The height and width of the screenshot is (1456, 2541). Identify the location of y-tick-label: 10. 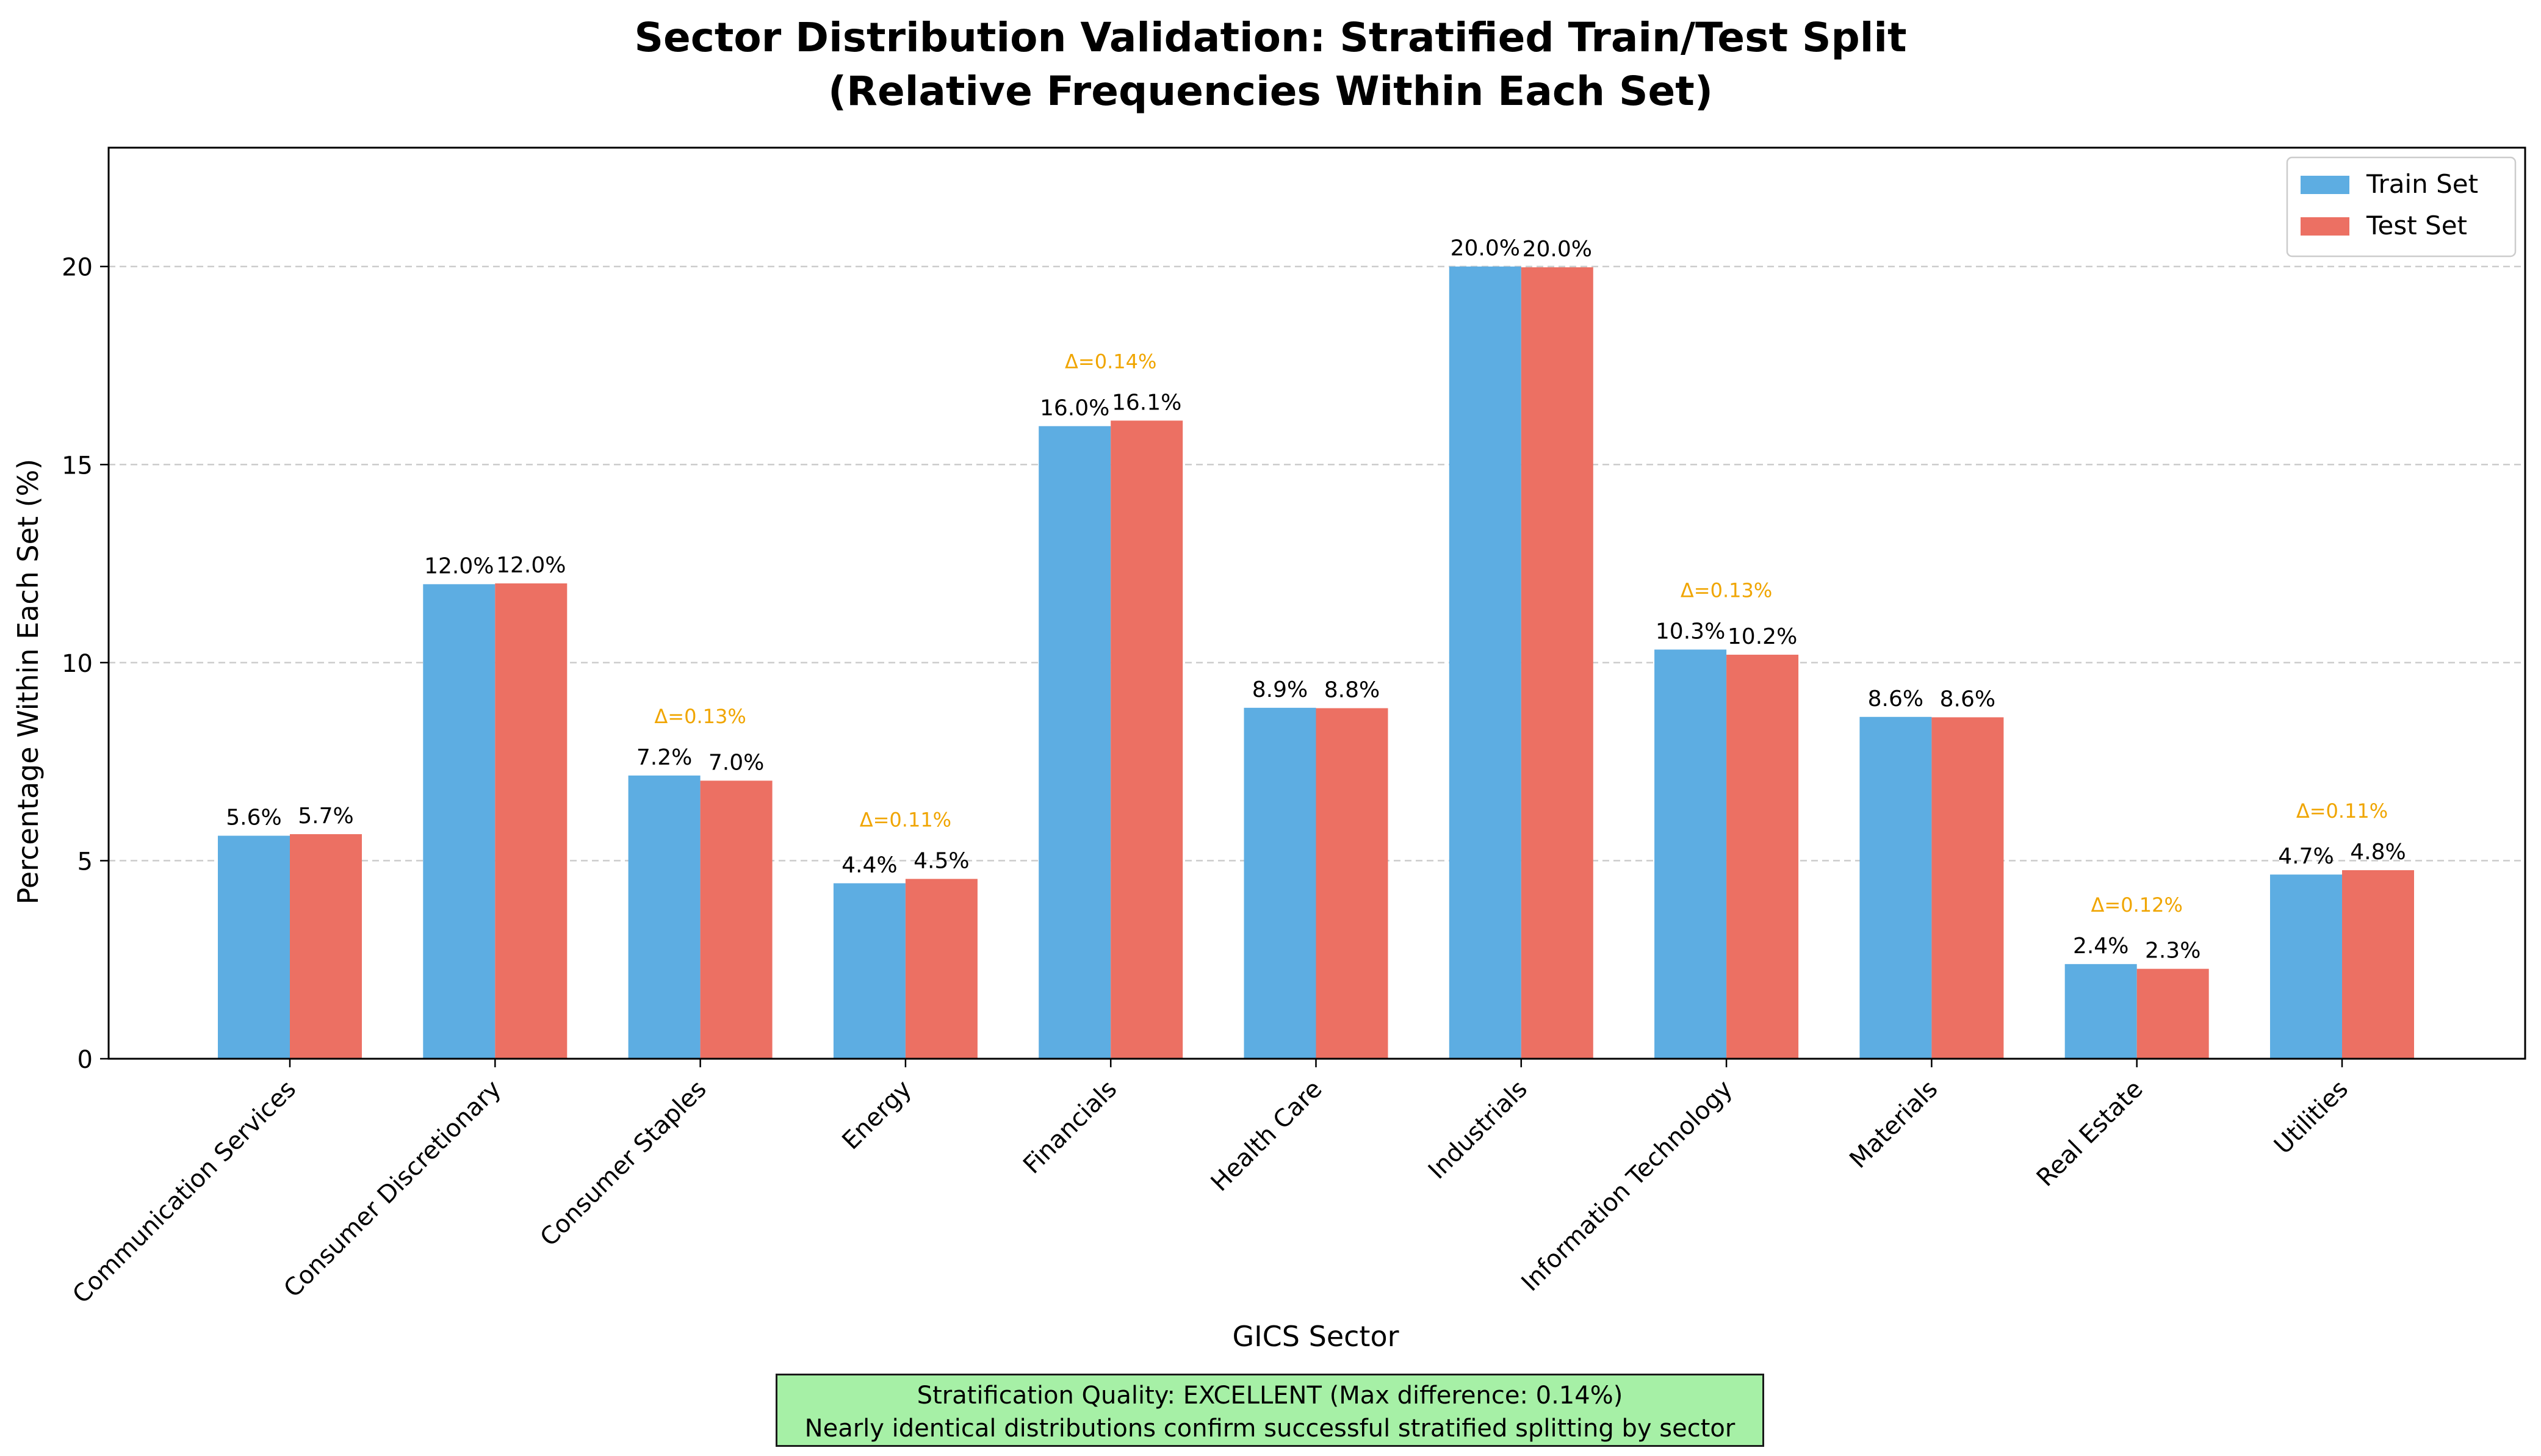
(77, 664).